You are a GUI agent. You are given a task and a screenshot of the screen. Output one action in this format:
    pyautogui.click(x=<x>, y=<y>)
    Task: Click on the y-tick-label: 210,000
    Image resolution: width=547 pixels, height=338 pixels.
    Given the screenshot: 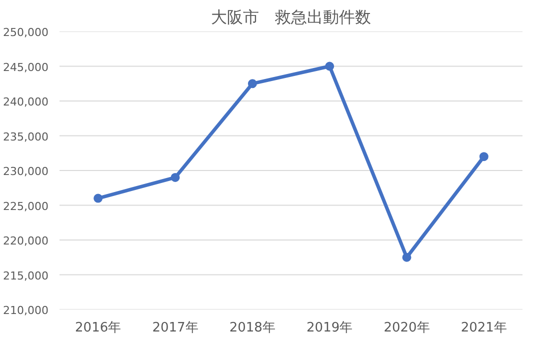 What is the action you would take?
    pyautogui.click(x=26, y=310)
    